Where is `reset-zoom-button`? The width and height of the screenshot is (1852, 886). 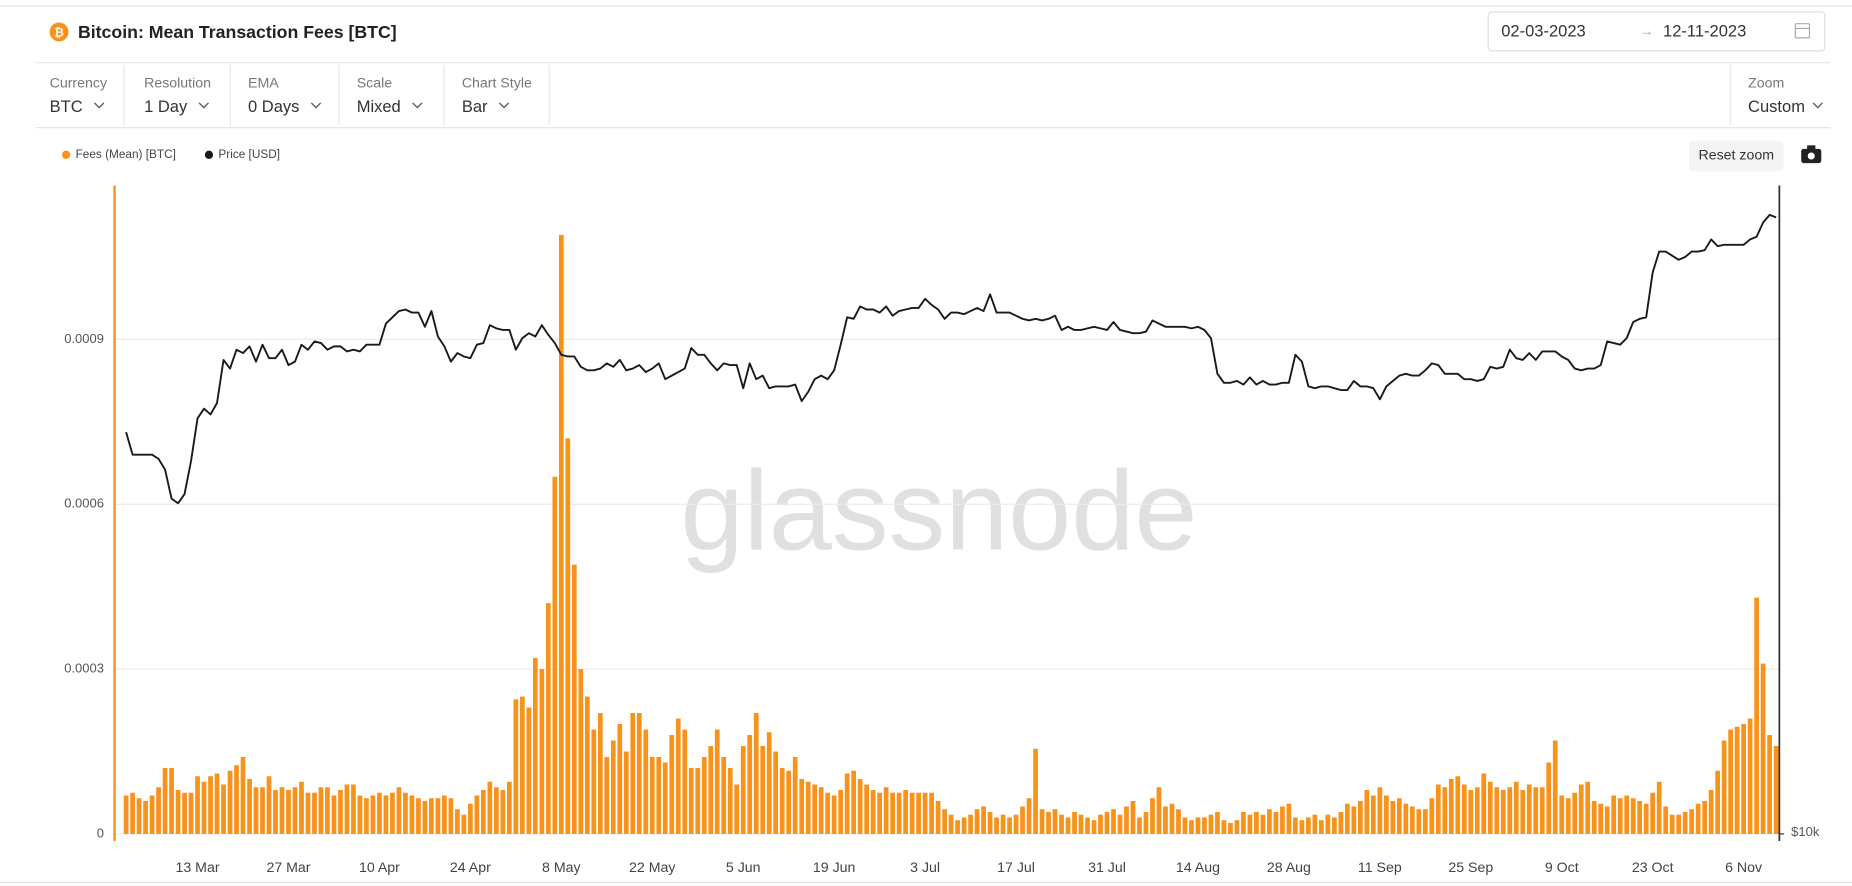 reset-zoom-button is located at coordinates (1736, 156).